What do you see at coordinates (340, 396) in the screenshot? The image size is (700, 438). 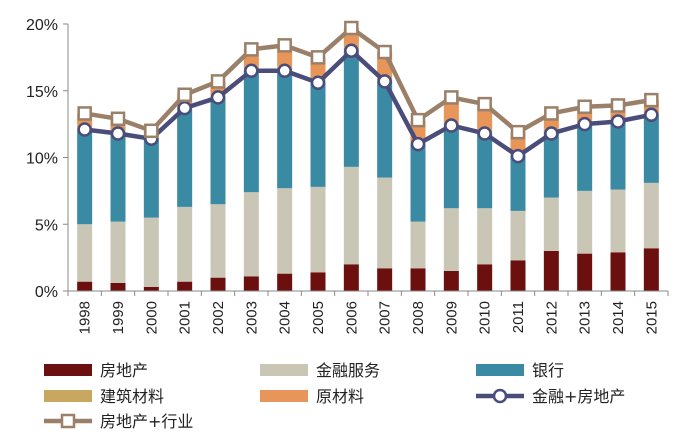 I see `legend-label: 原材料` at bounding box center [340, 396].